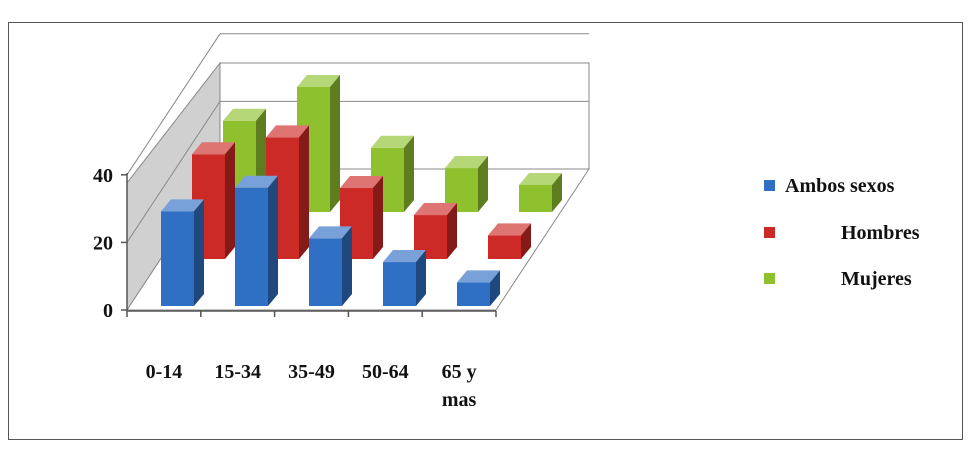  I want to click on x-tick-label: 0-14, so click(164, 372).